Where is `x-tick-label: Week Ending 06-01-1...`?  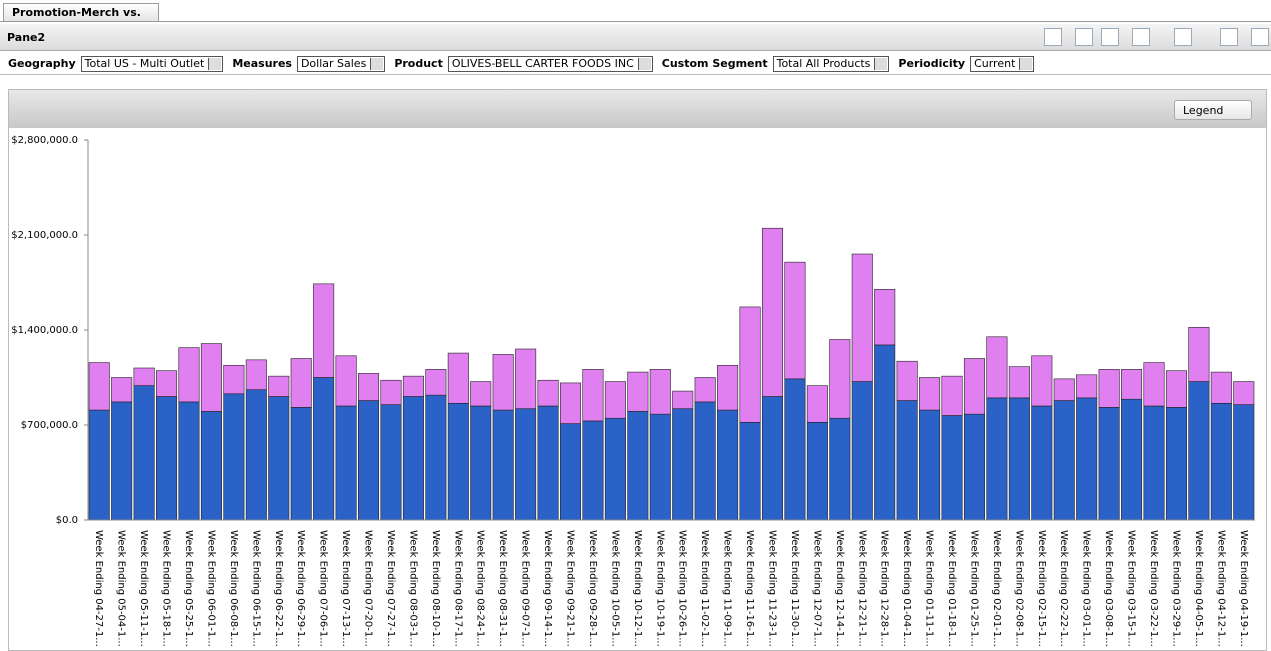
x-tick-label: Week Ending 06-01-1... is located at coordinates (210, 588).